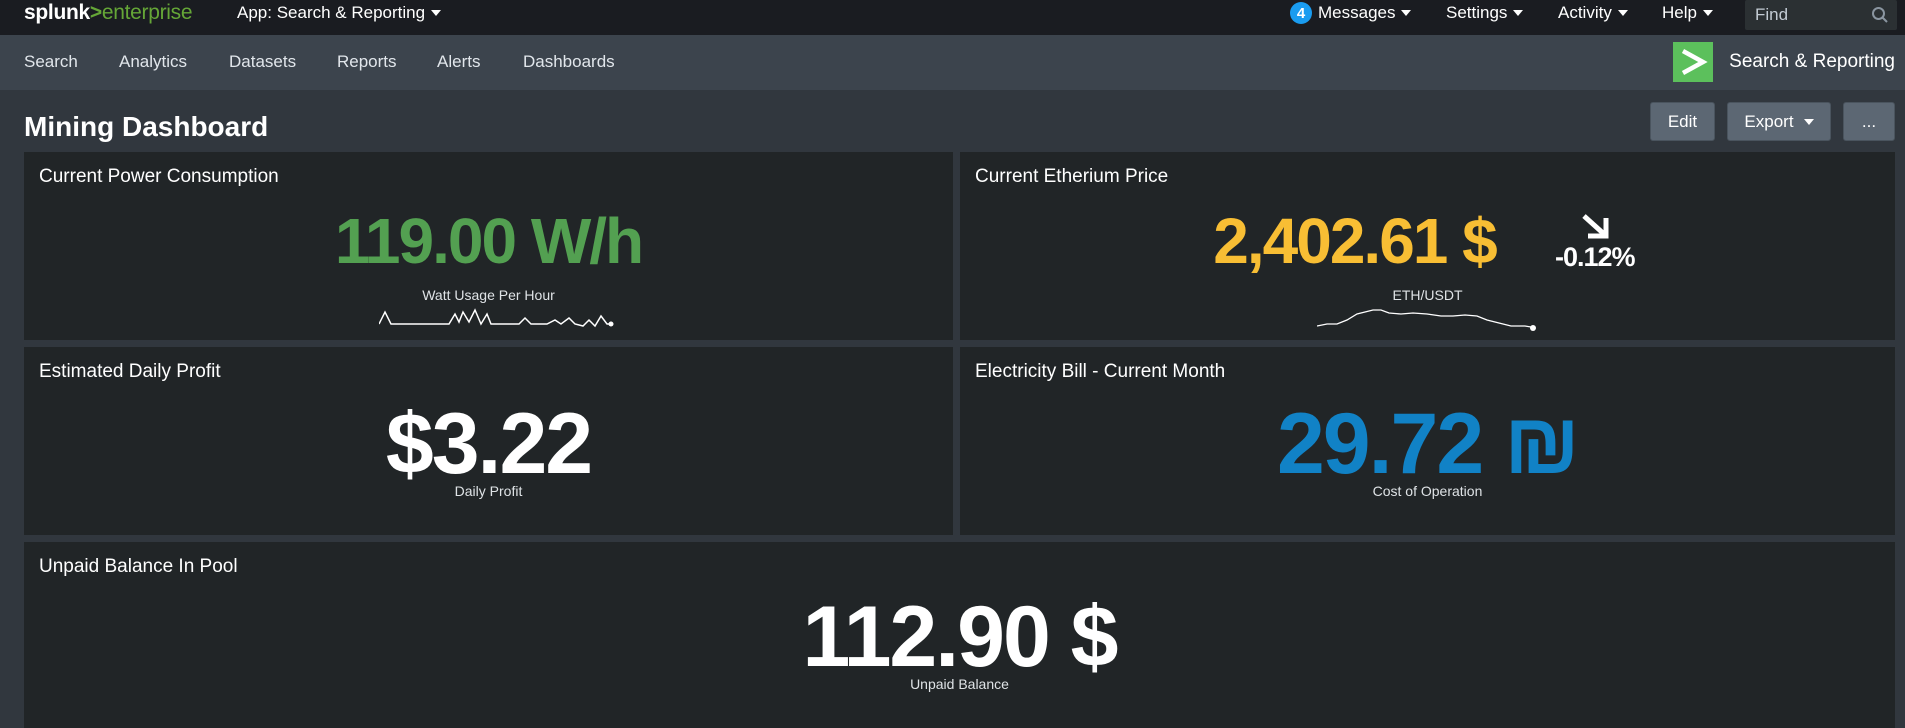 The height and width of the screenshot is (728, 1905). I want to click on search-icon, so click(1880, 15).